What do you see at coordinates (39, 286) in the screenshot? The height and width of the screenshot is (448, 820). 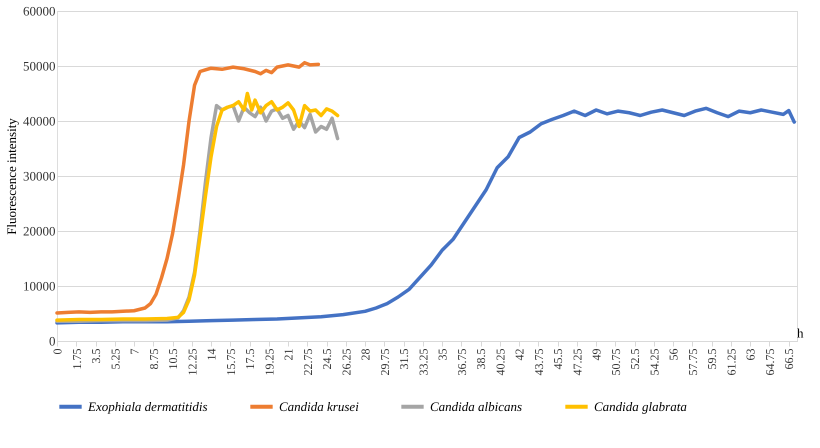 I see `y-tick-label: 10000` at bounding box center [39, 286].